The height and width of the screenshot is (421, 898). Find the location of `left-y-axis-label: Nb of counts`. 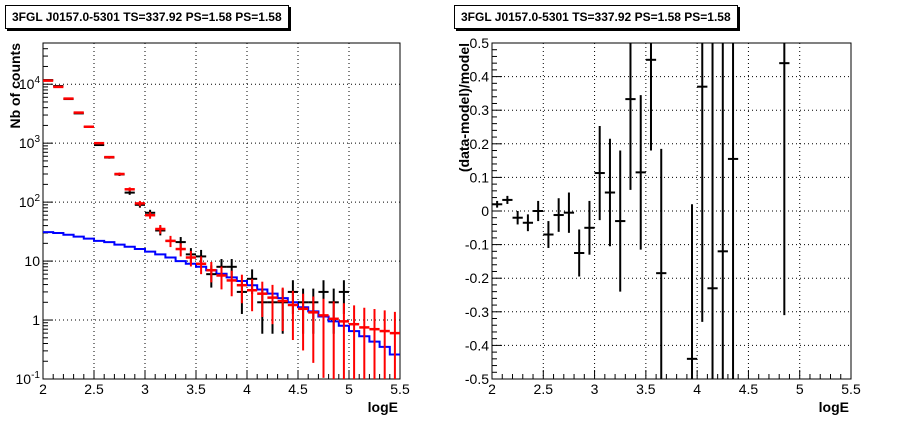

left-y-axis-label: Nb of counts is located at coordinates (15, 86).